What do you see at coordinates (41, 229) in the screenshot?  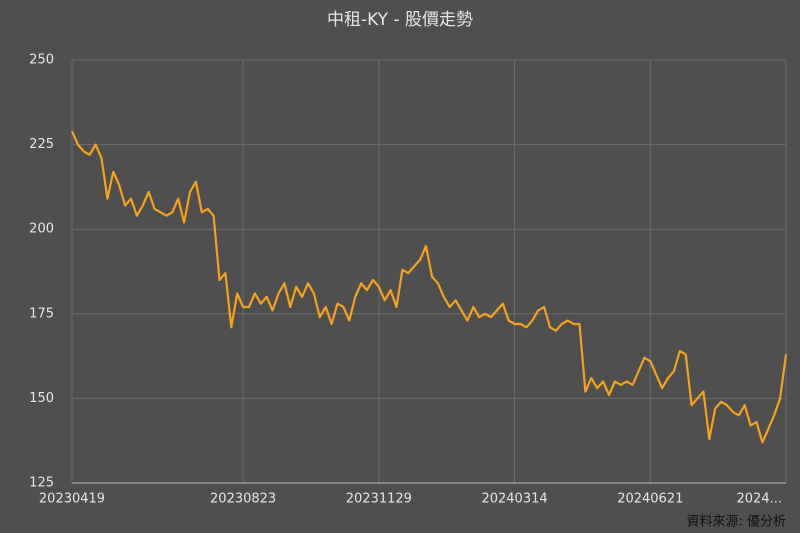 I see `y-tick-label: 200` at bounding box center [41, 229].